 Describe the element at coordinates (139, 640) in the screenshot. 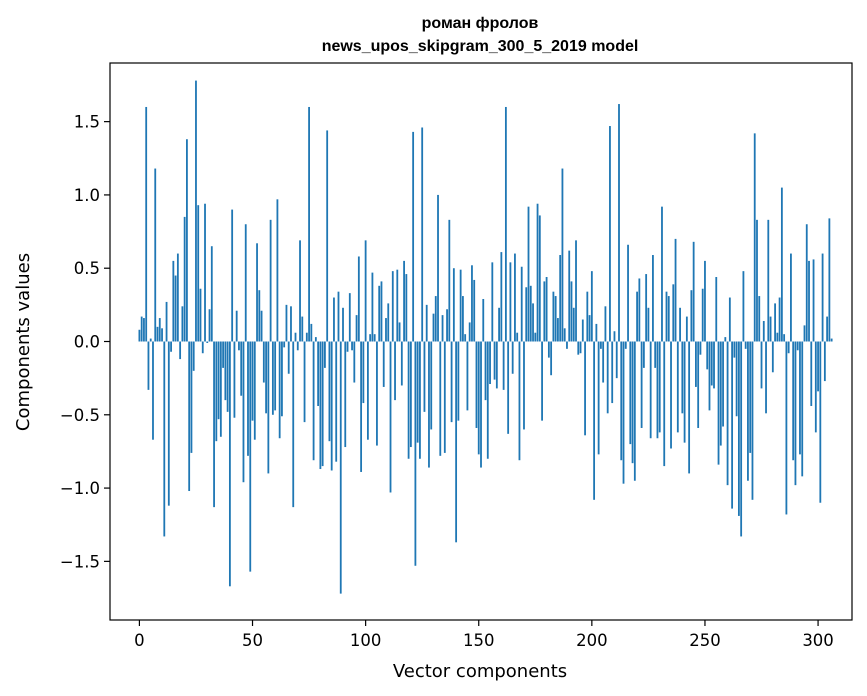

I see `x-tick-label: 0` at that location.